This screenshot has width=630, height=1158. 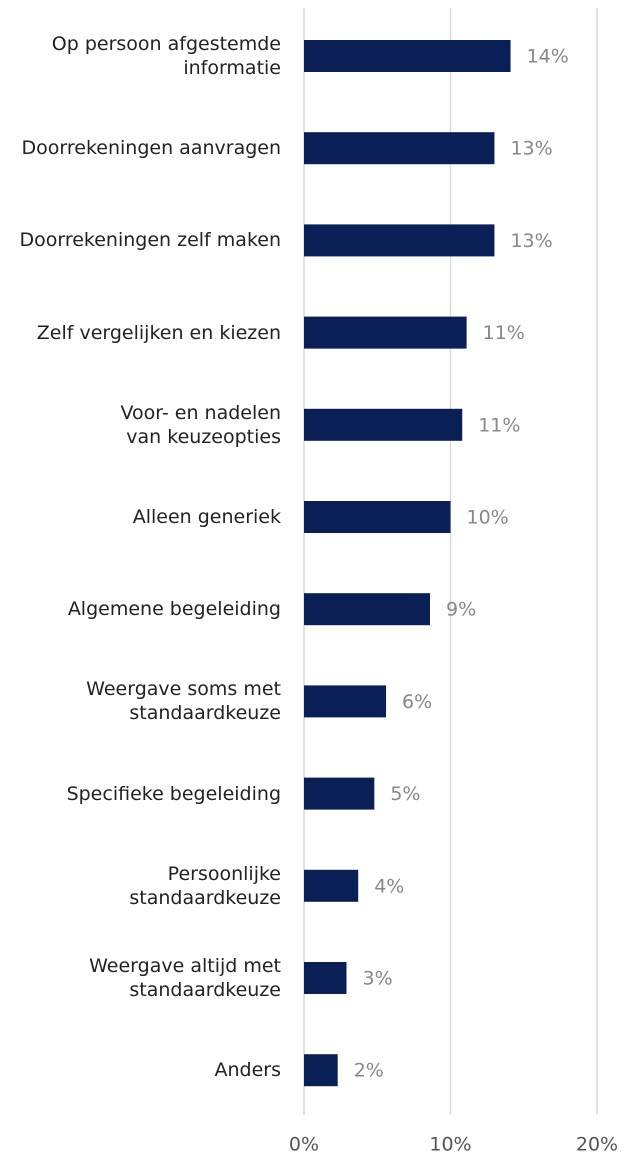 I want to click on category-label: Voor- en nadelen van keuzeopties, so click(x=200, y=424).